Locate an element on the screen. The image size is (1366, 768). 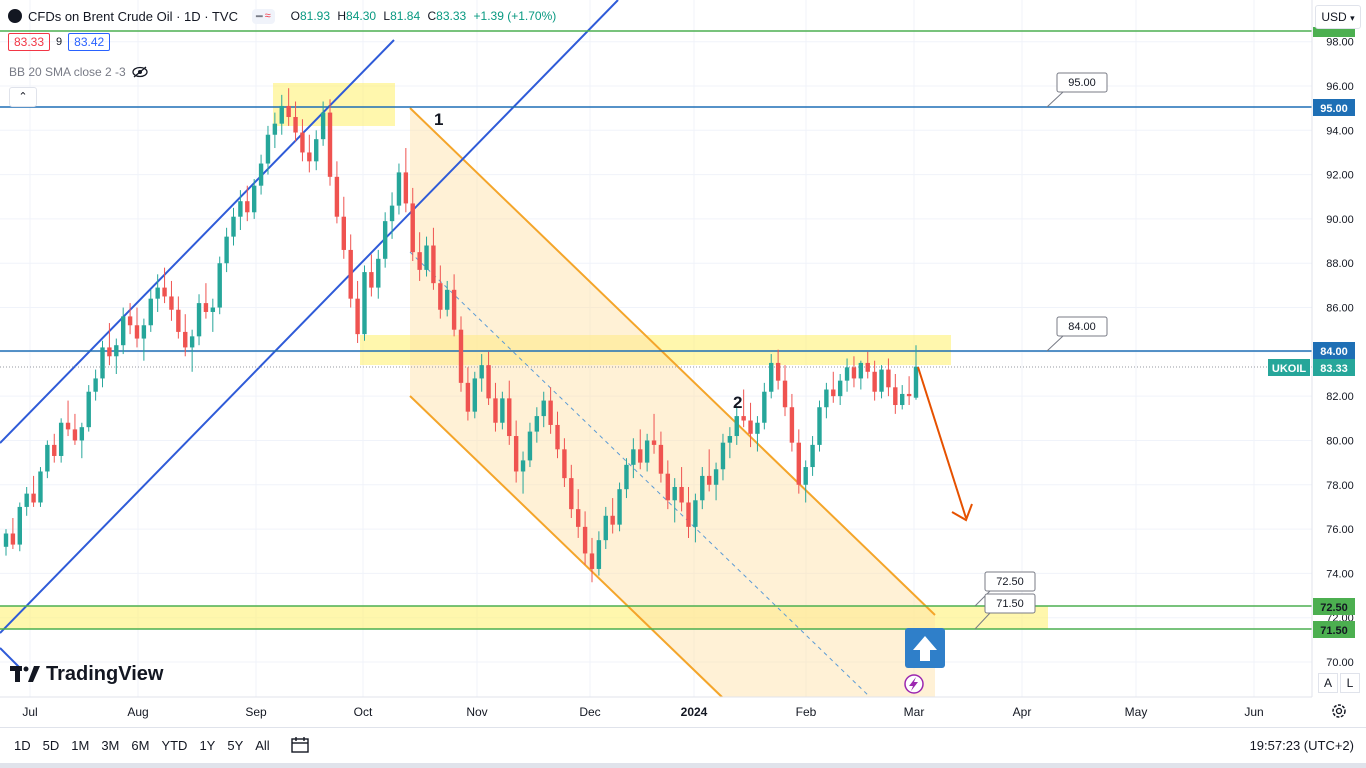
wave-label-1: 1 is located at coordinates (438, 119).